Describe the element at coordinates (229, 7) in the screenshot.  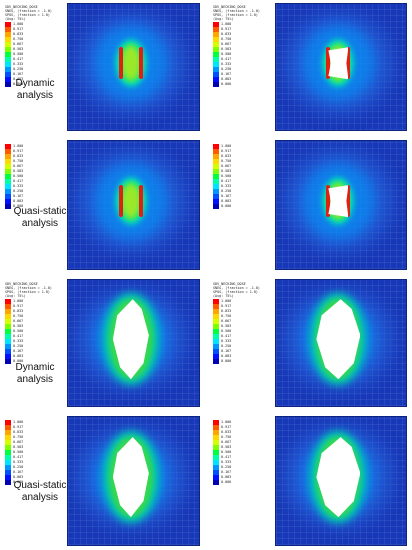
I see `legend-header-line: SDV_NECKING_DOSE` at that location.